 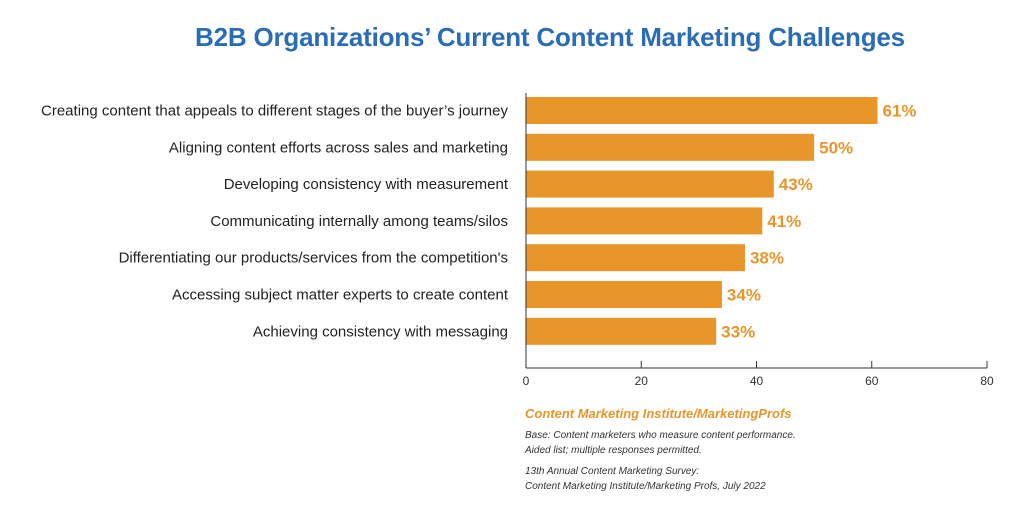 I want to click on value-label-6: 34%, so click(x=744, y=295).